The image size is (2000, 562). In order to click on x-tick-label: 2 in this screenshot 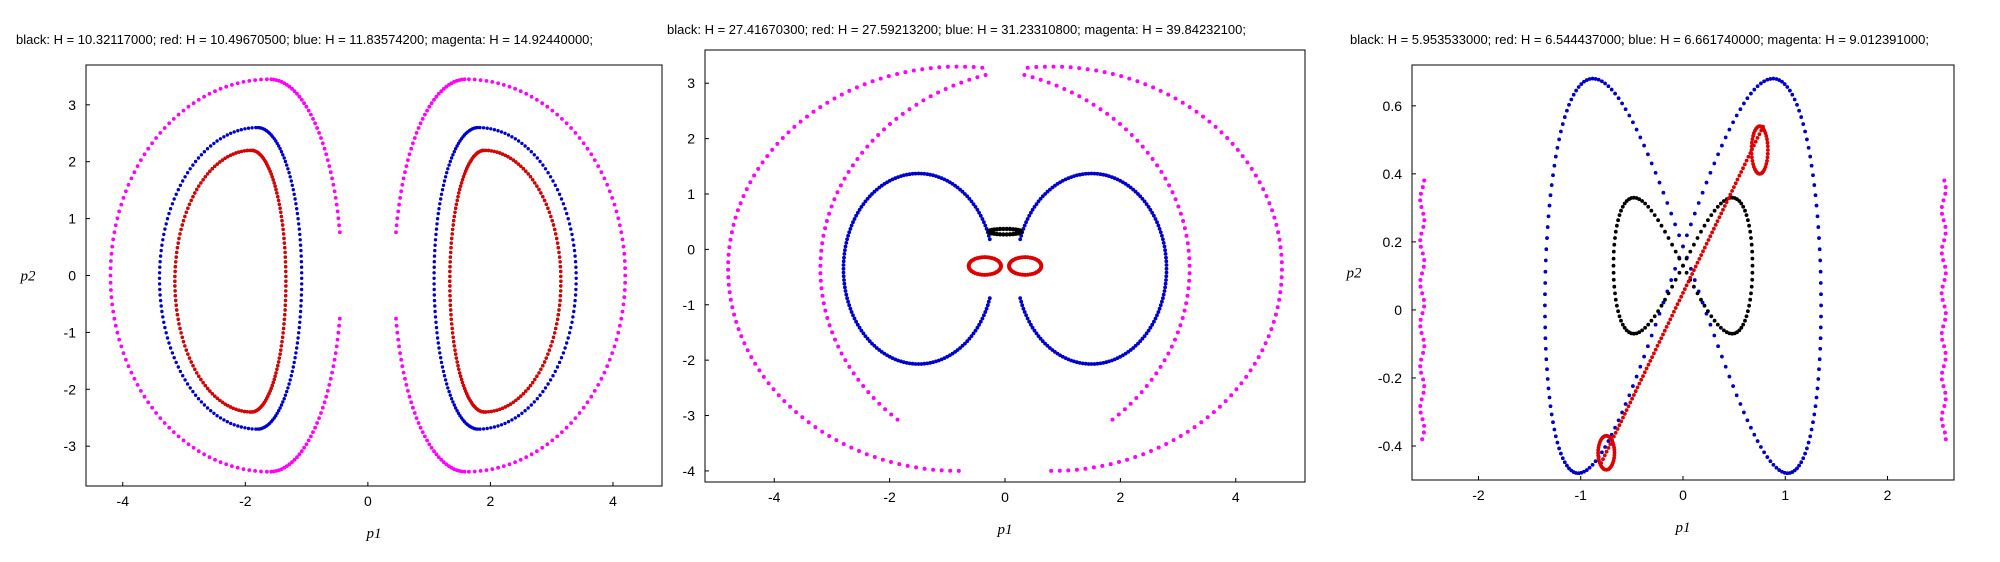, I will do `click(1120, 497)`.